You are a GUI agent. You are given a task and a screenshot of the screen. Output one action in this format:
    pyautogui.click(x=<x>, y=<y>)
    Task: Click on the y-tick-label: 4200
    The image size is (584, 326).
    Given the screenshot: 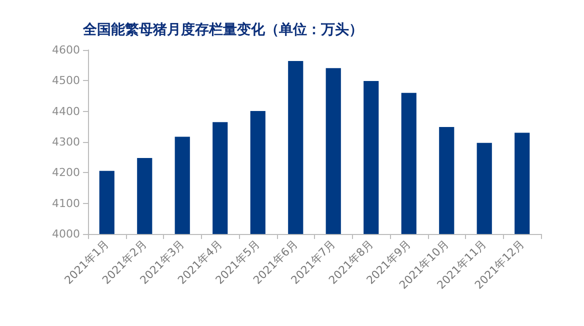 What is the action you would take?
    pyautogui.click(x=66, y=173)
    